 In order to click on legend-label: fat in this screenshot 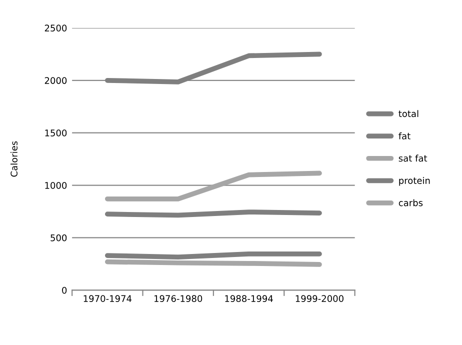, I will do `click(404, 136)`.